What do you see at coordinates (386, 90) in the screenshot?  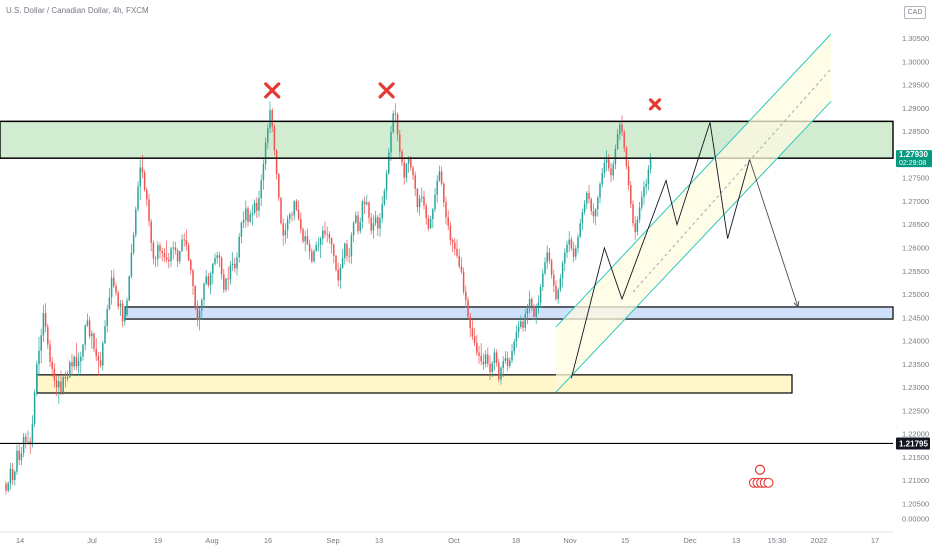 I see `marker-stroke` at bounding box center [386, 90].